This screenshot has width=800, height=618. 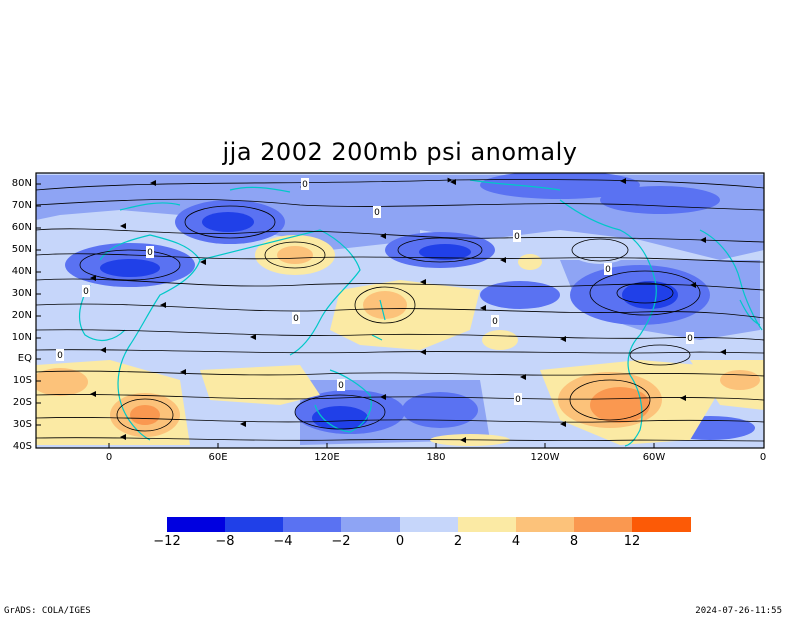 I want to click on lat-label: 10N, so click(x=21, y=337).